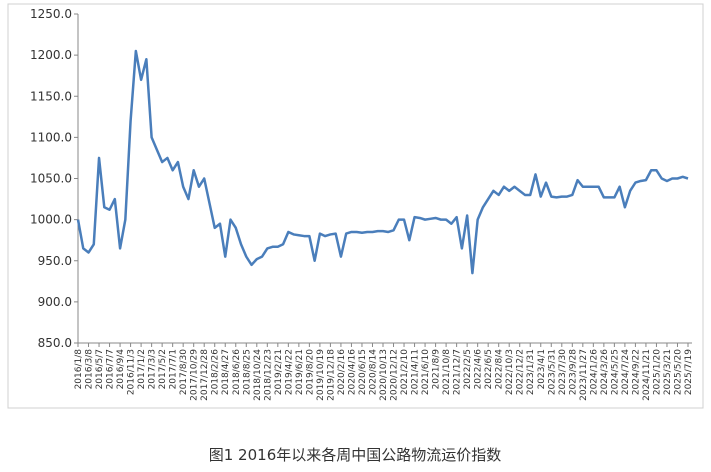 Image resolution: width=711 pixels, height=472 pixels. Describe the element at coordinates (352, 372) in the screenshot. I see `x-tick-label: 2020/4/16` at that location.